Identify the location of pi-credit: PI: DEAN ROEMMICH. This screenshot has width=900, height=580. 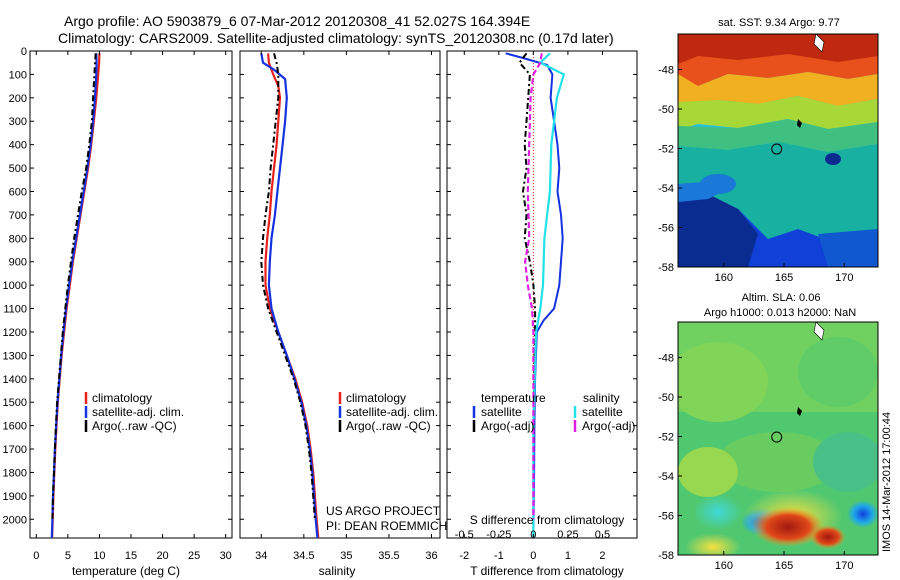
(386, 526).